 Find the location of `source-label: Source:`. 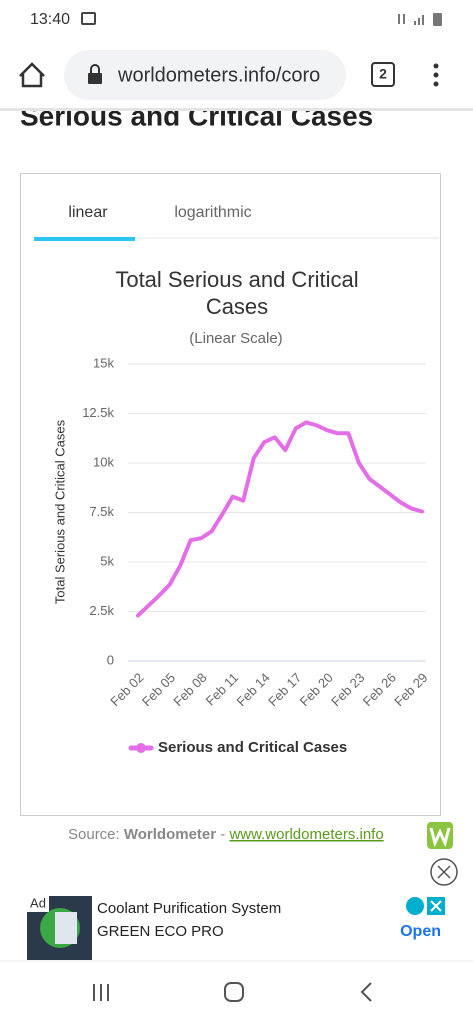

source-label: Source: is located at coordinates (94, 834).